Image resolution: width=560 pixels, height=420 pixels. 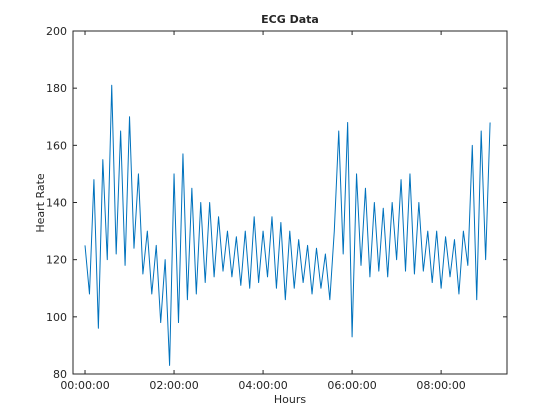 What do you see at coordinates (262, 385) in the screenshot?
I see `x-tick-label: 04:00:00` at bounding box center [262, 385].